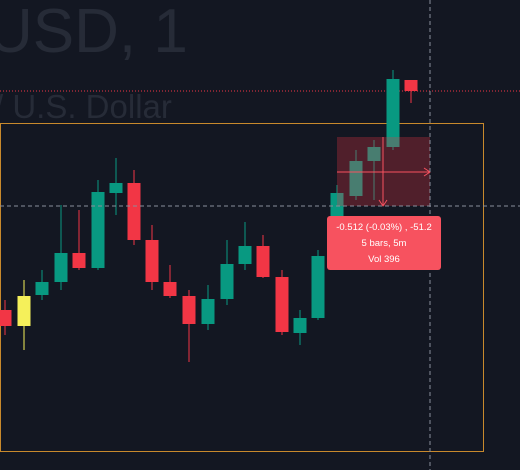  I want to click on tooltip-change: -0.512 (-0.03%) , -51.2, so click(384, 227).